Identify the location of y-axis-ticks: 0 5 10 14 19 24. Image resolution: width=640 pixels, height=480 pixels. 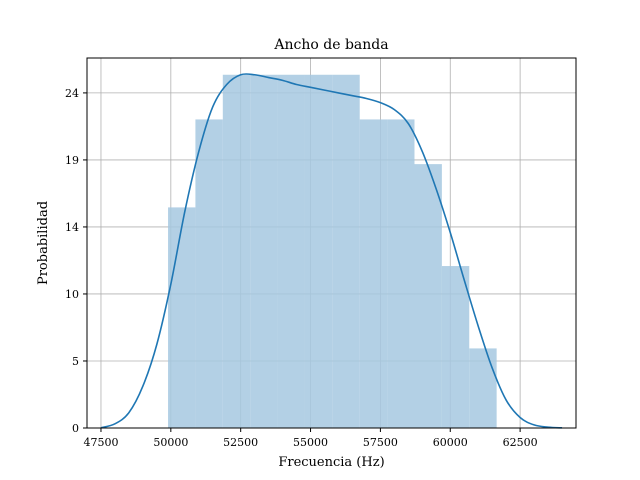
(76, 261).